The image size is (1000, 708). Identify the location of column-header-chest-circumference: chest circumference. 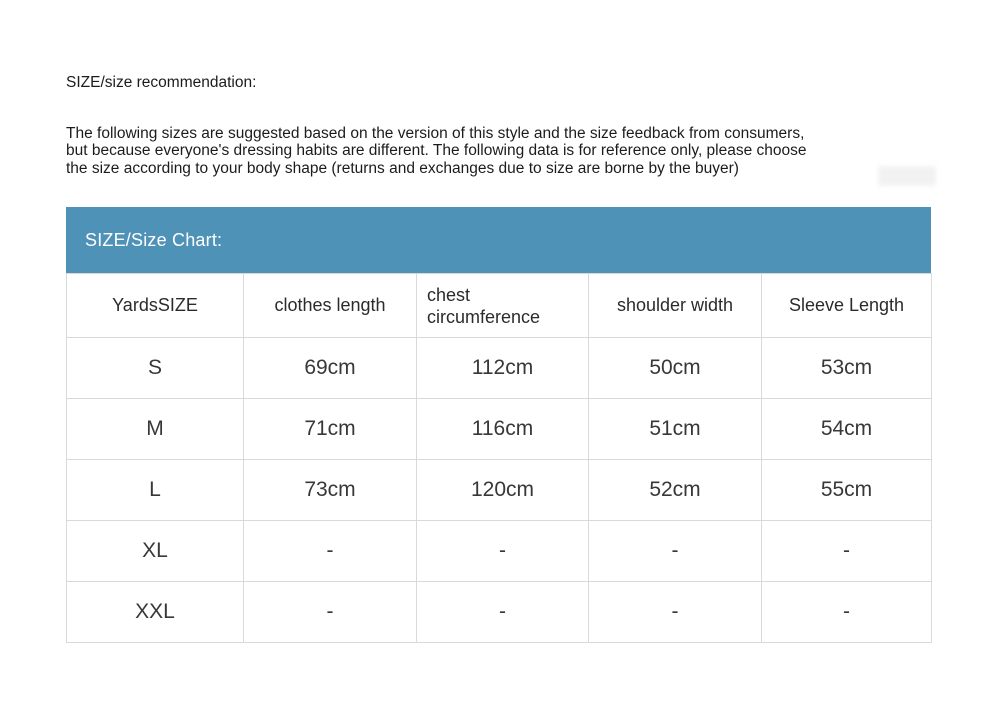
(502, 306).